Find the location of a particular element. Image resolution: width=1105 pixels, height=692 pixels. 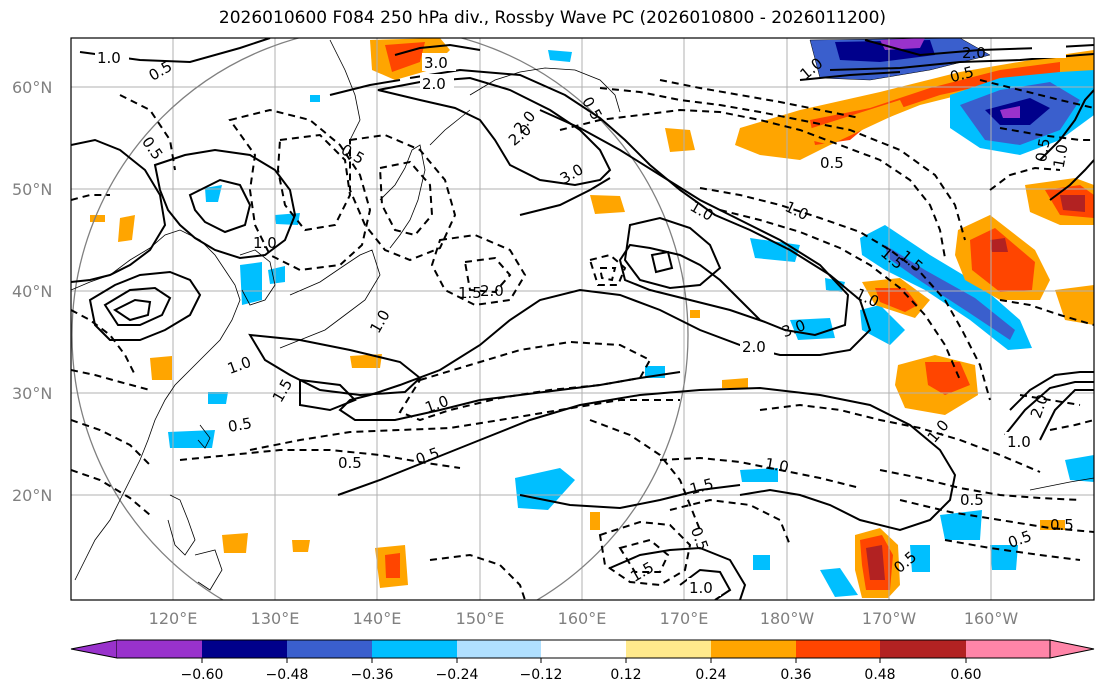

lon-label-150e: 150°E is located at coordinates (480, 618).